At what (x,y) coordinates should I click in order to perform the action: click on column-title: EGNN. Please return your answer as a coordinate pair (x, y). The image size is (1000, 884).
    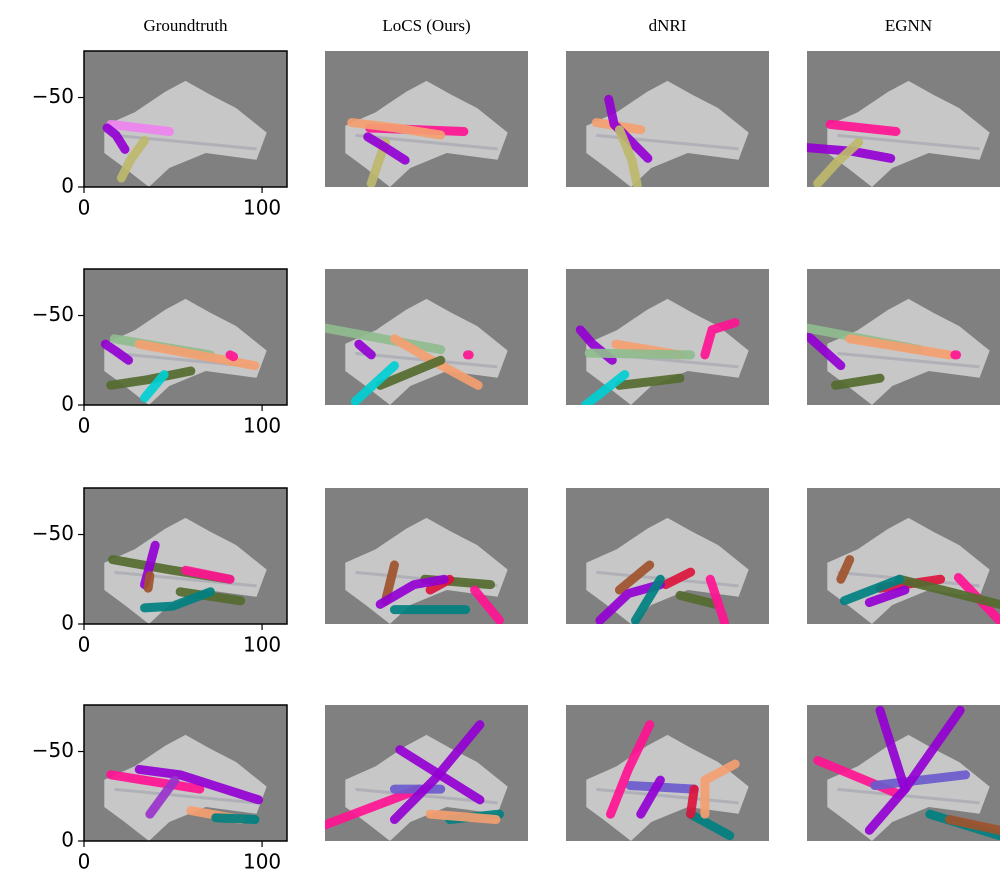
    Looking at the image, I should click on (908, 25).